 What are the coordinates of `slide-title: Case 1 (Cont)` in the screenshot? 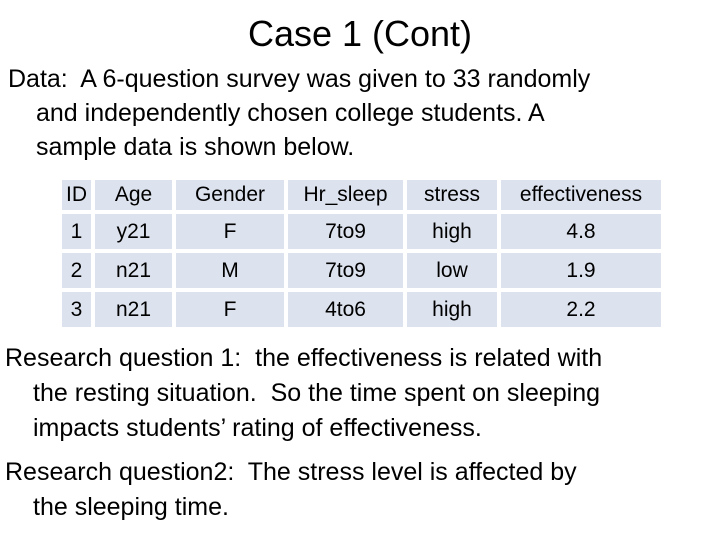 It's located at (360, 33).